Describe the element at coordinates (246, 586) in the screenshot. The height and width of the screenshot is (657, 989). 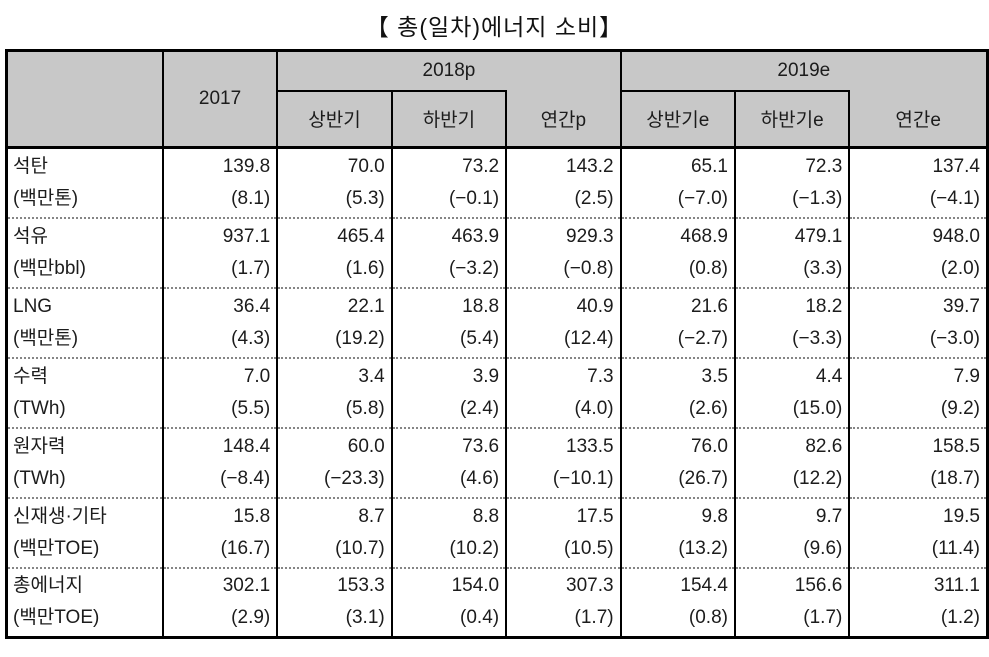
I see `value: 302.1` at that location.